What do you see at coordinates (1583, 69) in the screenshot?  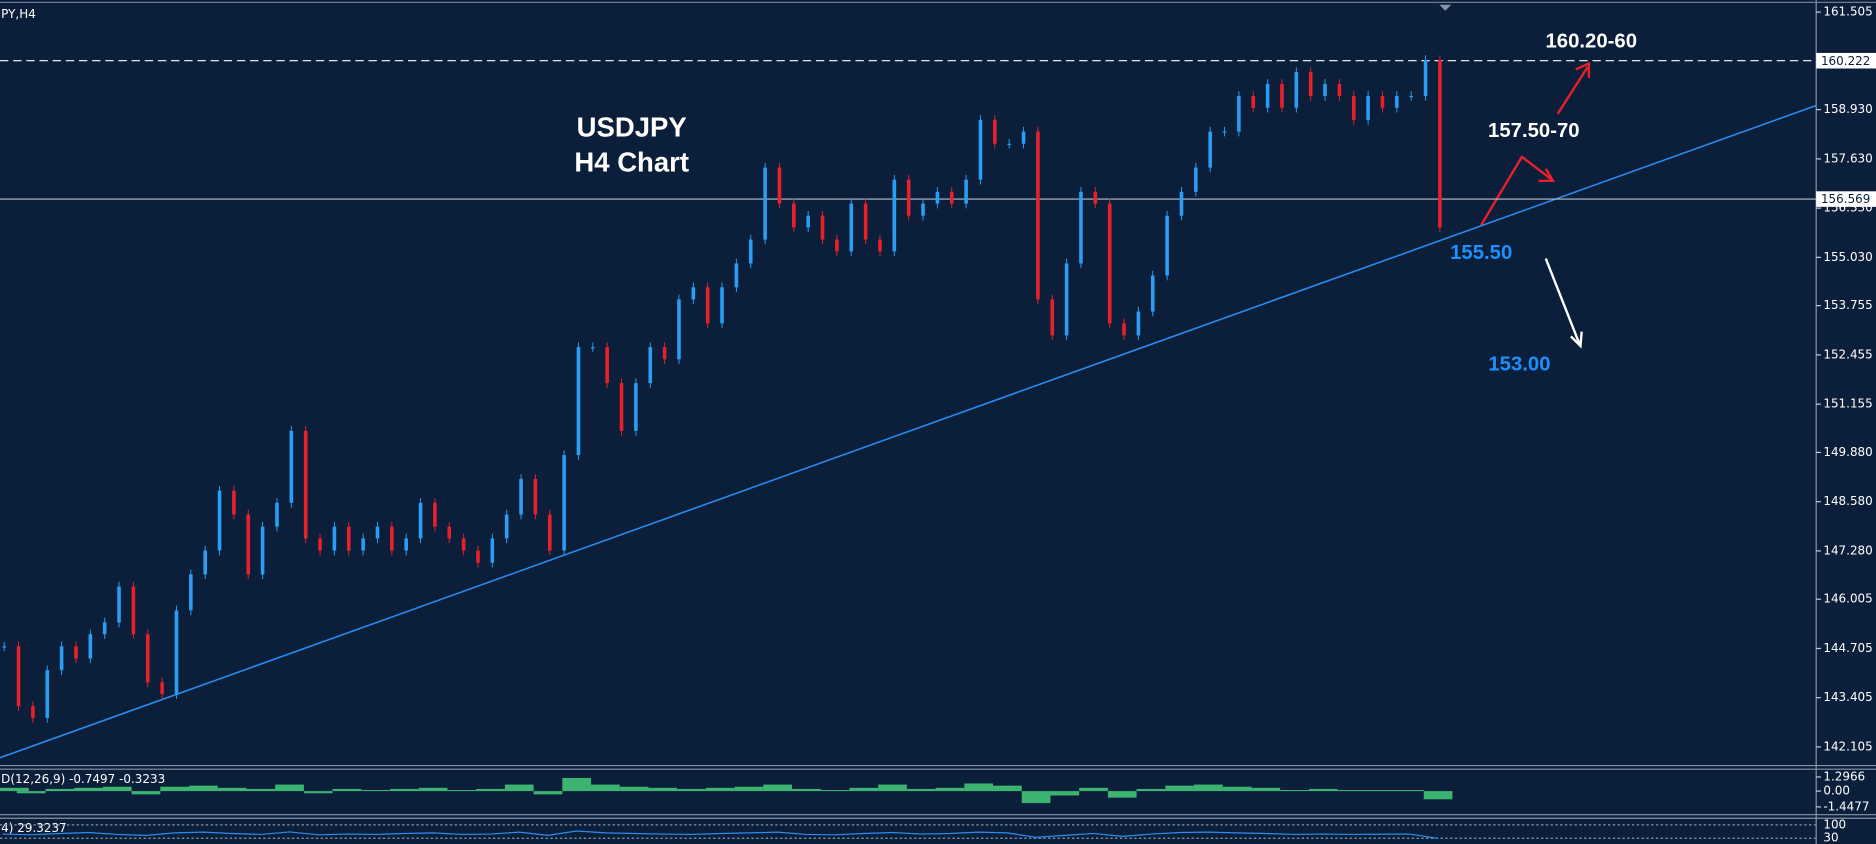 I see `arrow-head` at bounding box center [1583, 69].